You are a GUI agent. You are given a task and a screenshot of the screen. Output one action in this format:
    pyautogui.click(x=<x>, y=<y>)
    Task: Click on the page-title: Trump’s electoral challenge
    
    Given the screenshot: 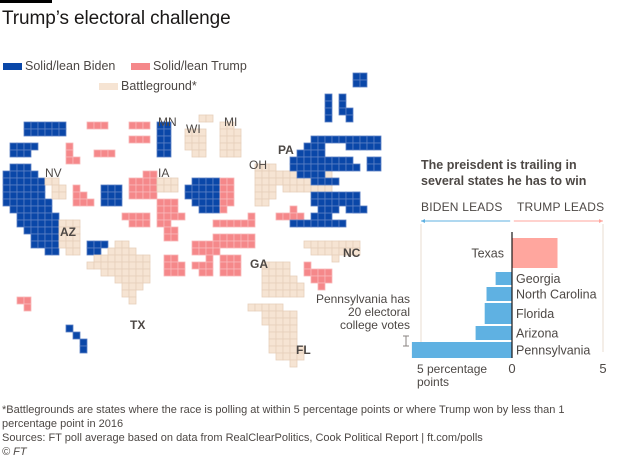 What is the action you would take?
    pyautogui.click(x=116, y=18)
    